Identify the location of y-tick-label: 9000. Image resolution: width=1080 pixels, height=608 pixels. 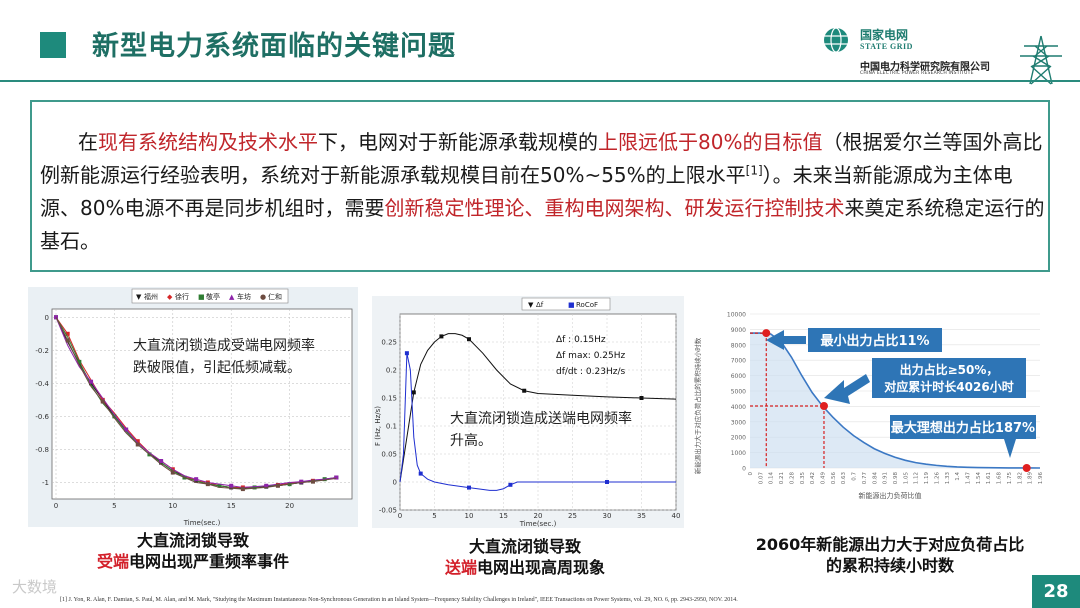
(738, 330).